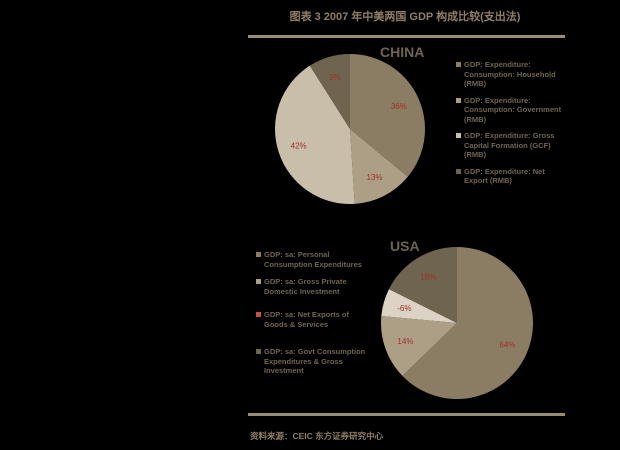 The width and height of the screenshot is (620, 450). I want to click on legend-item: GDP: sa: Net Exports of Goods & Services, so click(312, 319).